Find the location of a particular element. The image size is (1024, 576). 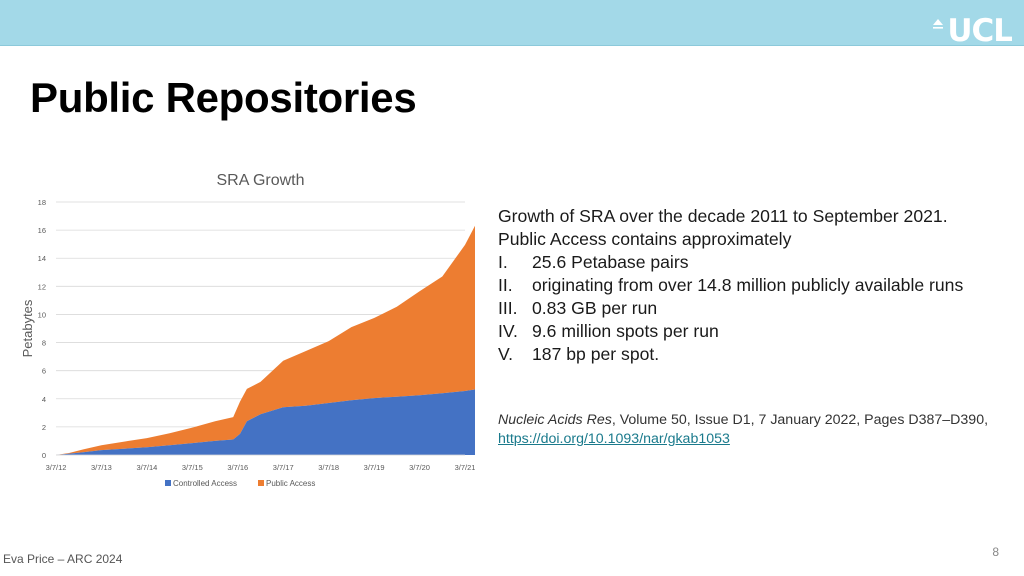

logo-text: UCL is located at coordinates (979, 31).